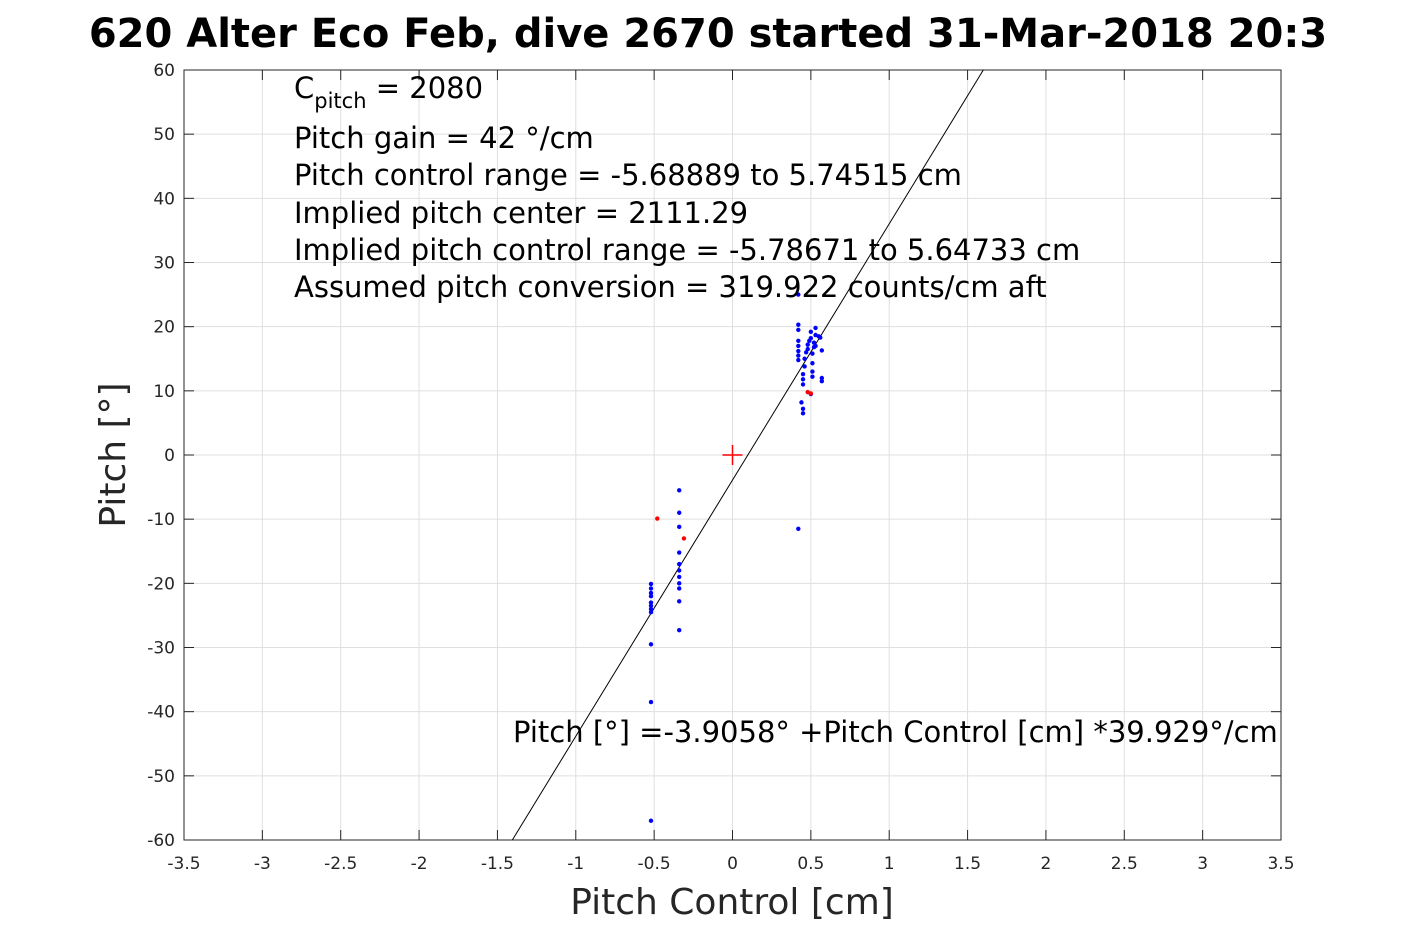 The width and height of the screenshot is (1417, 945). What do you see at coordinates (164, 392) in the screenshot?
I see `y-tick-label: 10` at bounding box center [164, 392].